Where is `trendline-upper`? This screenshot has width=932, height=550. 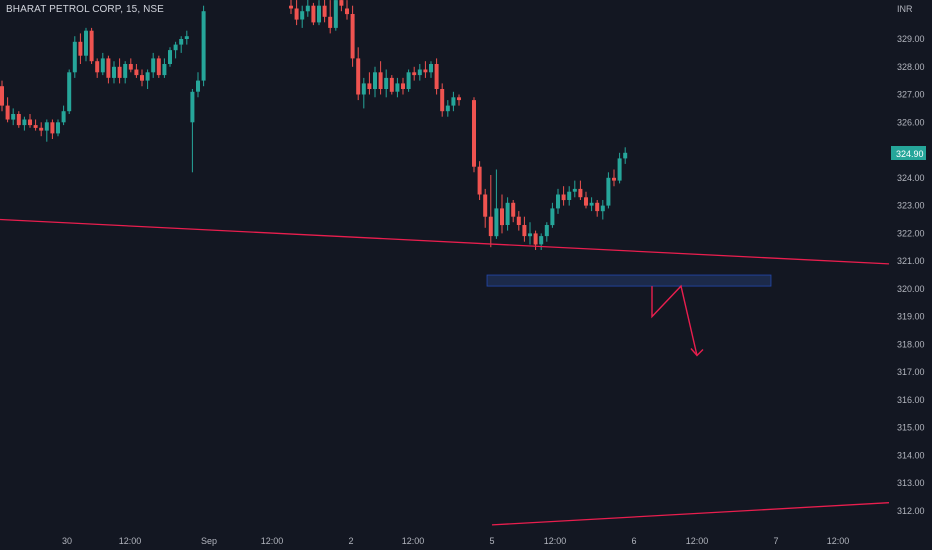
trendline-upper is located at coordinates (445, 241).